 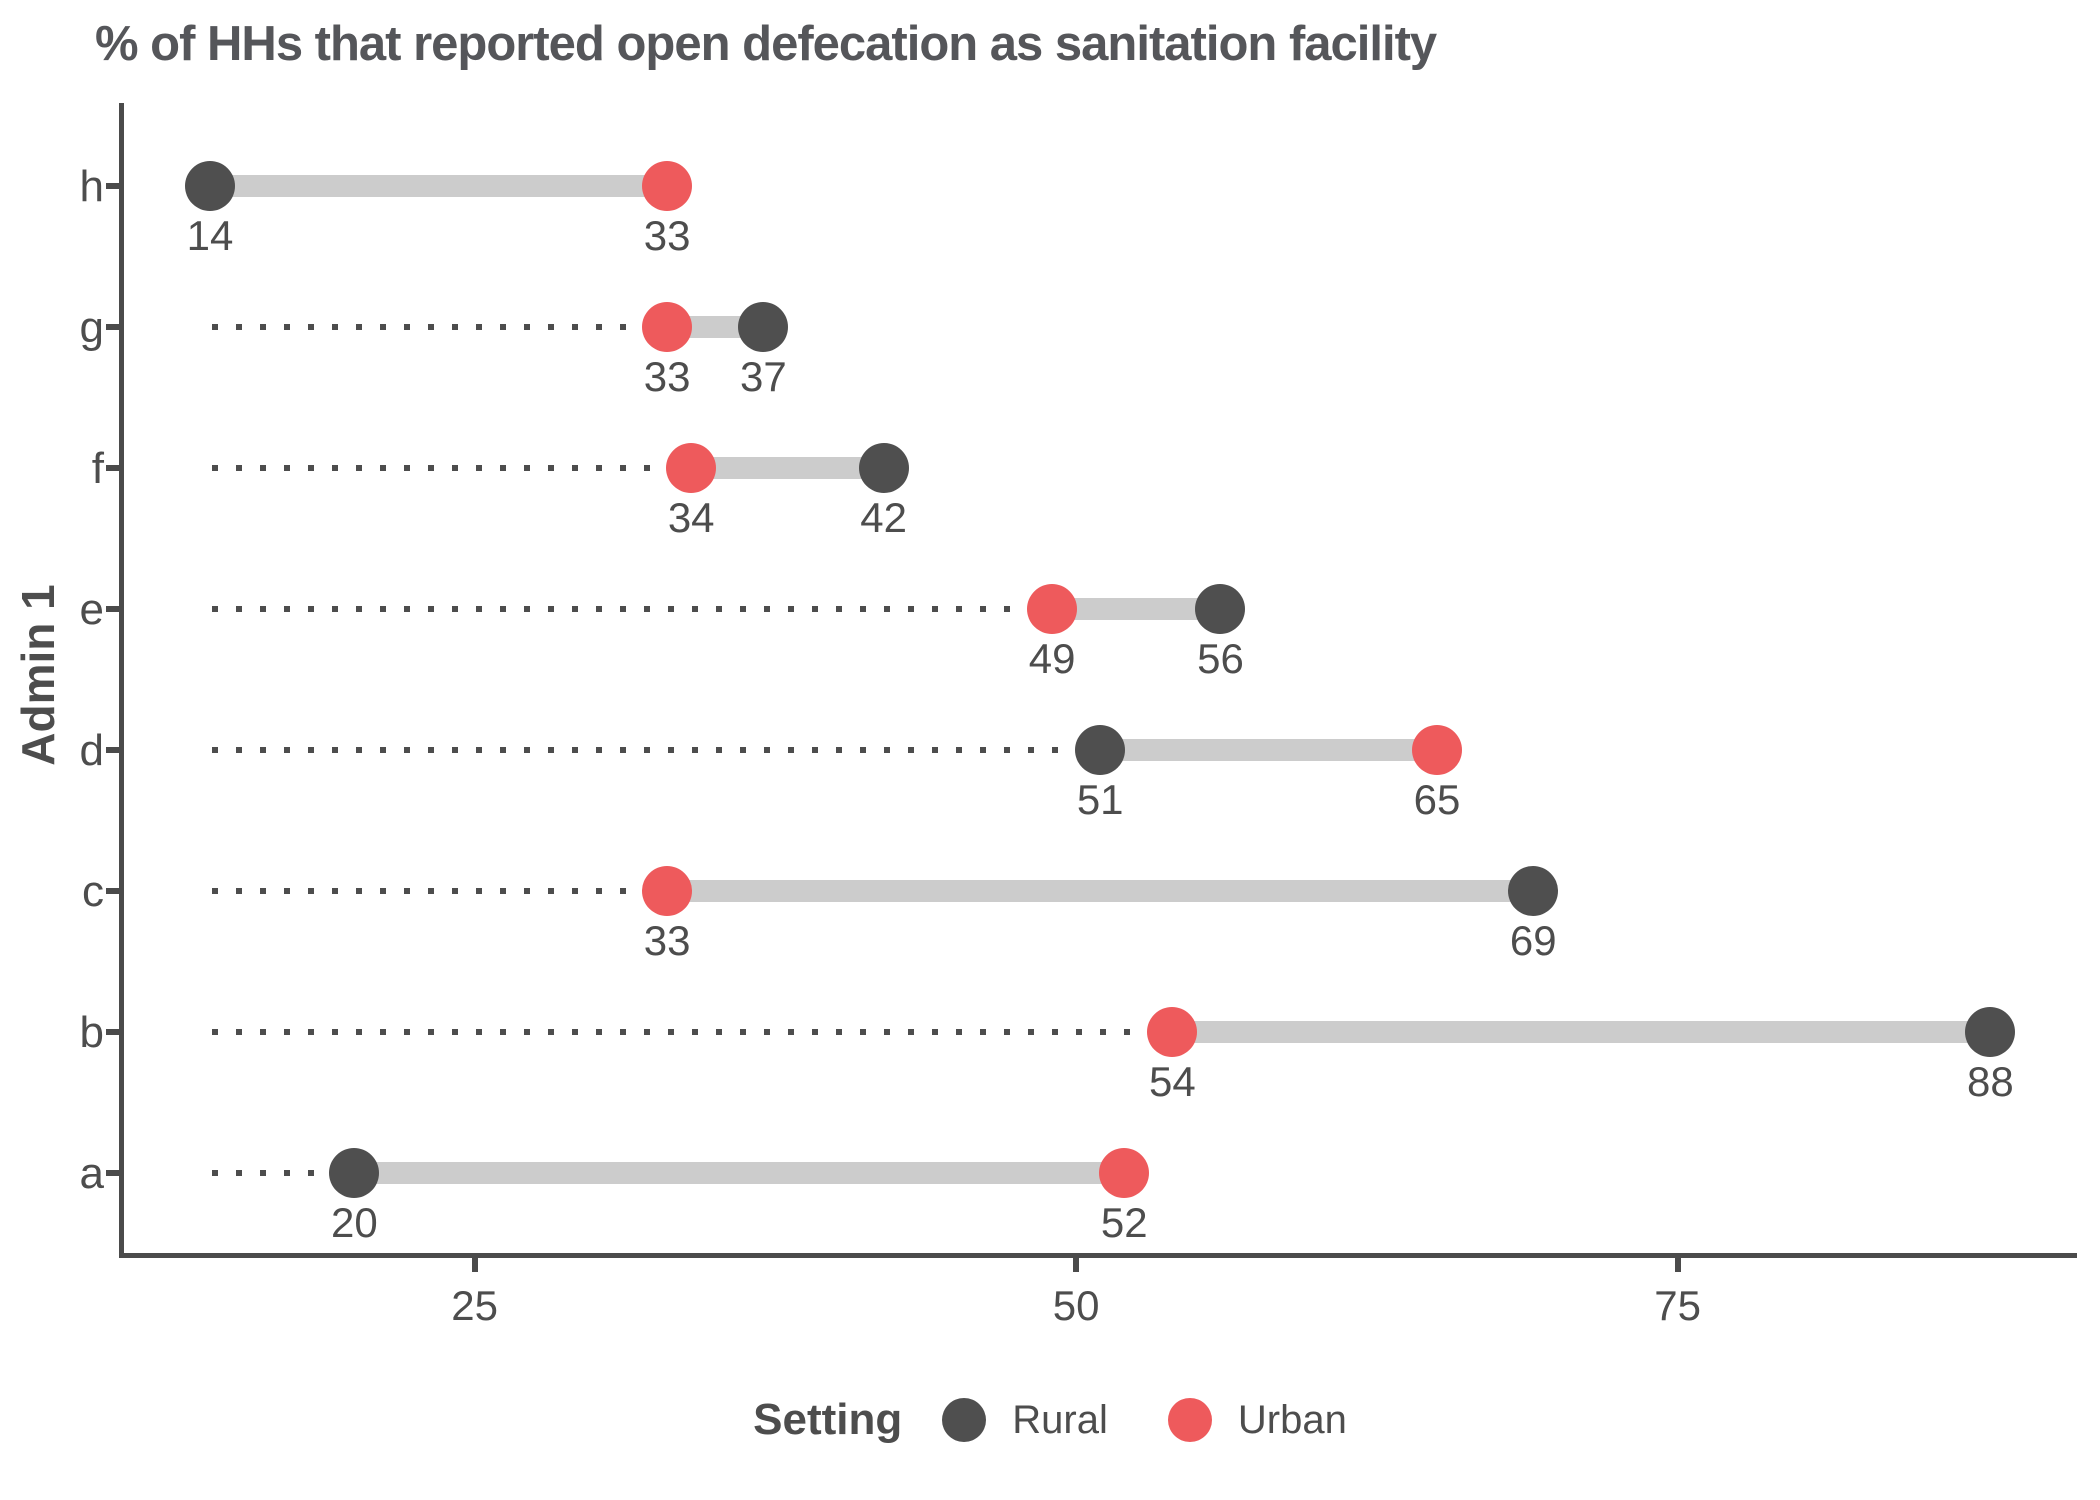 What do you see at coordinates (1437, 799) in the screenshot?
I see `value-label-urban-d: 65` at bounding box center [1437, 799].